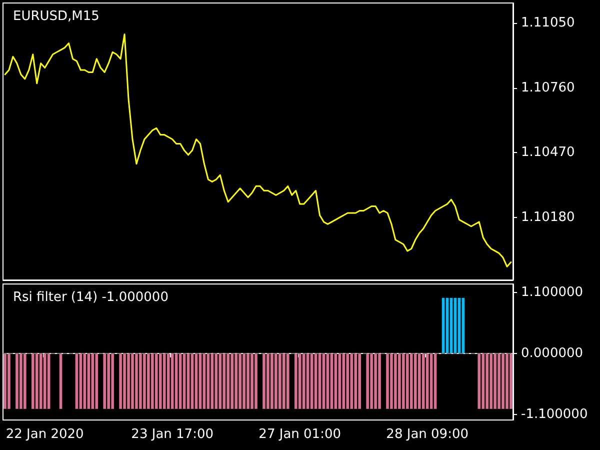  I want to click on y-tick-label: 0.000000, so click(552, 353).